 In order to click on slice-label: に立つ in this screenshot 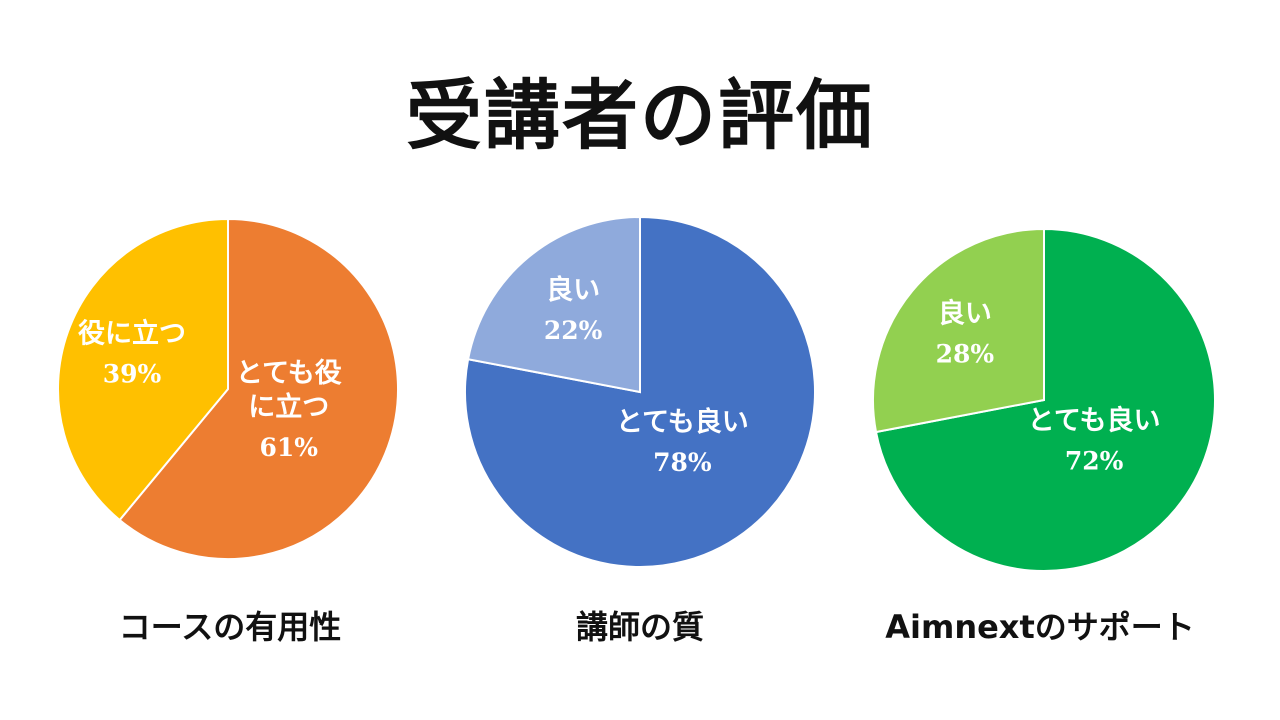, I will do `click(288, 407)`.